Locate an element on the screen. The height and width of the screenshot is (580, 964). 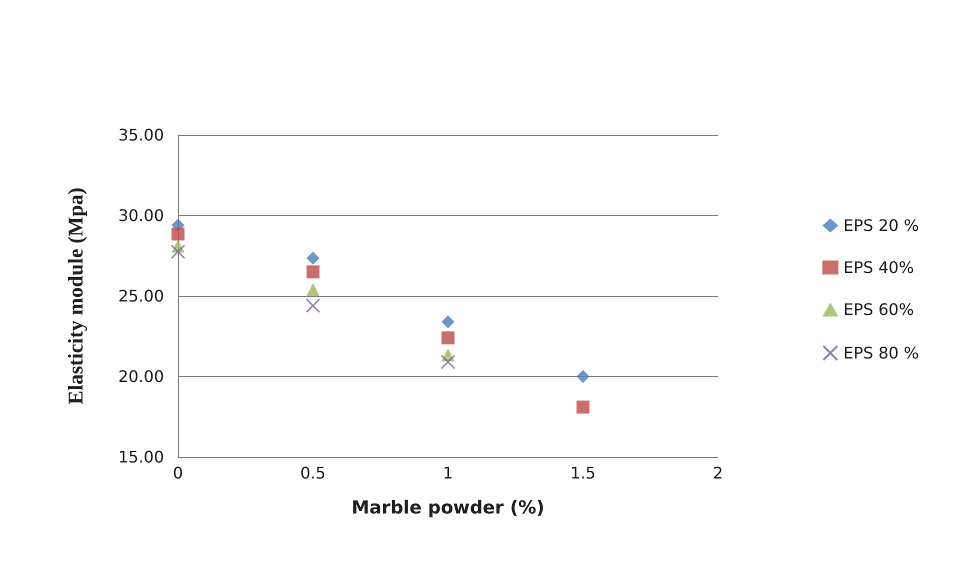
x-tick-label: 0 is located at coordinates (178, 473).